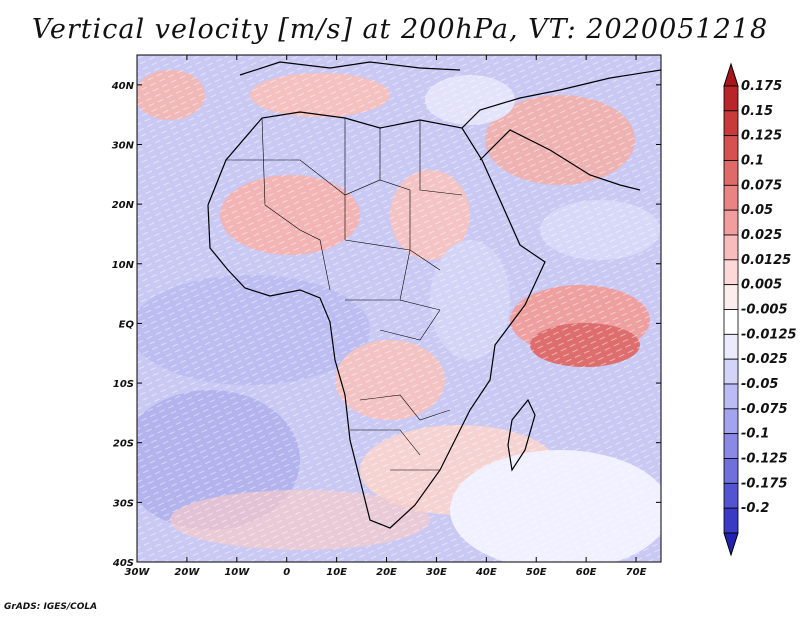 The width and height of the screenshot is (800, 618). What do you see at coordinates (764, 459) in the screenshot?
I see `colorbar-label: -0.125` at bounding box center [764, 459].